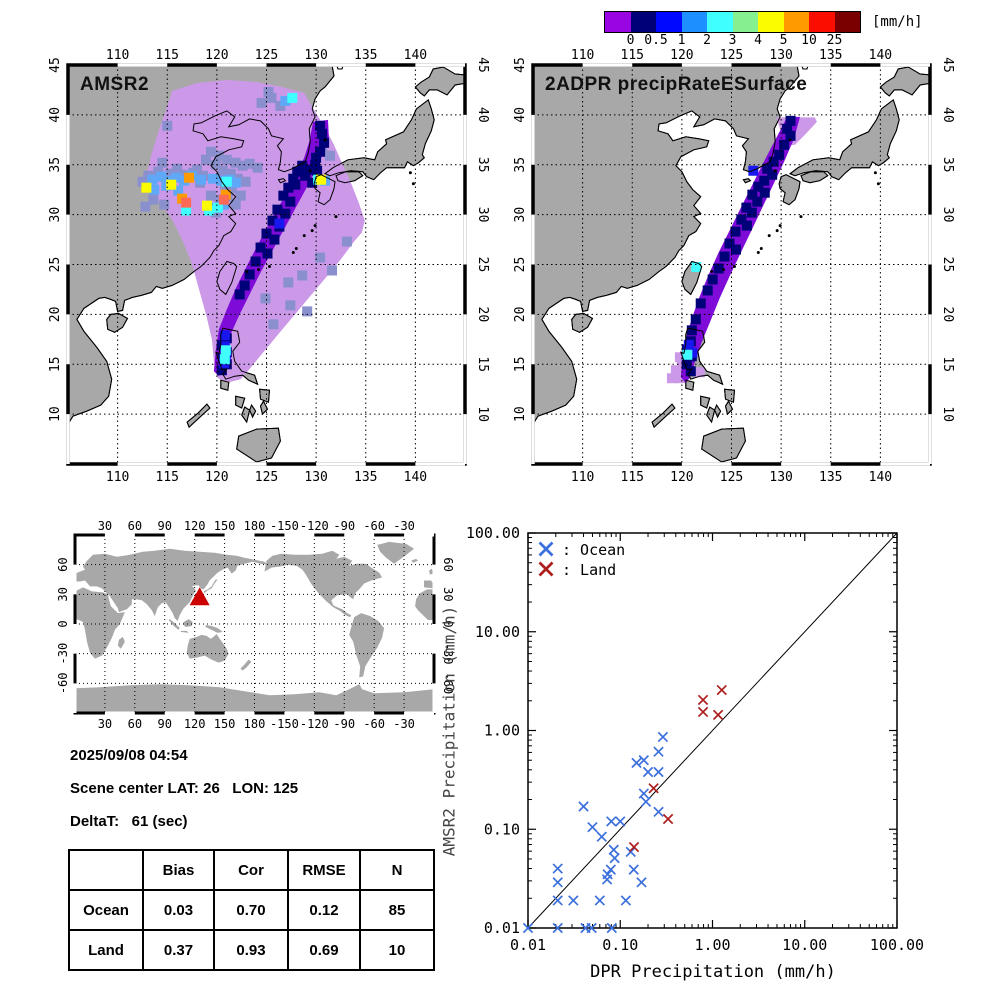 The image size is (1000, 1000). What do you see at coordinates (216, 55) in the screenshot?
I see `lon-tick-label: 120` at bounding box center [216, 55].